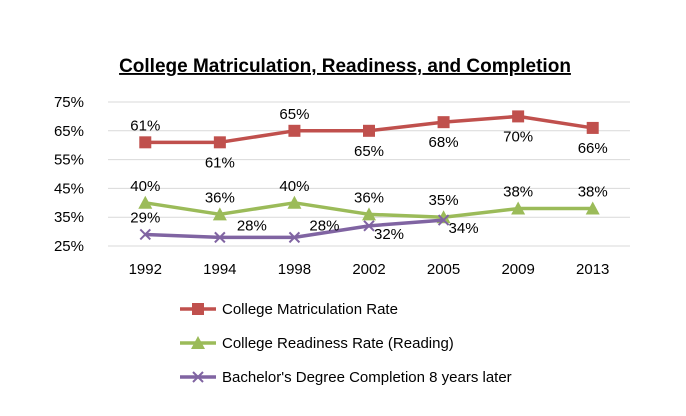 The image size is (686, 416). What do you see at coordinates (145, 217) in the screenshot?
I see `data-label: 29%` at bounding box center [145, 217].